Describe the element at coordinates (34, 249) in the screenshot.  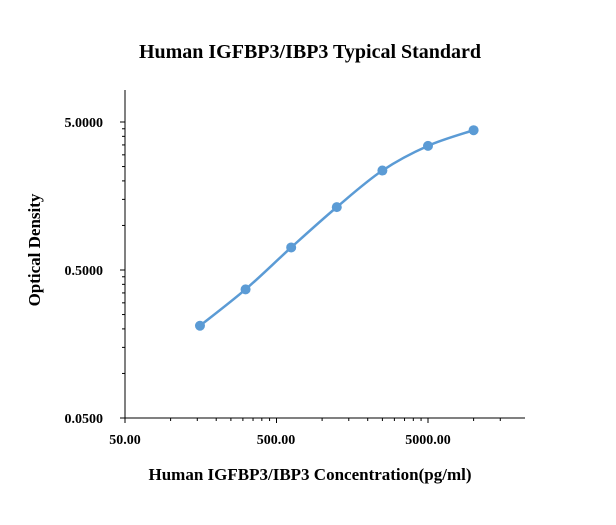
I see `y-axis-title: Optical Density` at that location.